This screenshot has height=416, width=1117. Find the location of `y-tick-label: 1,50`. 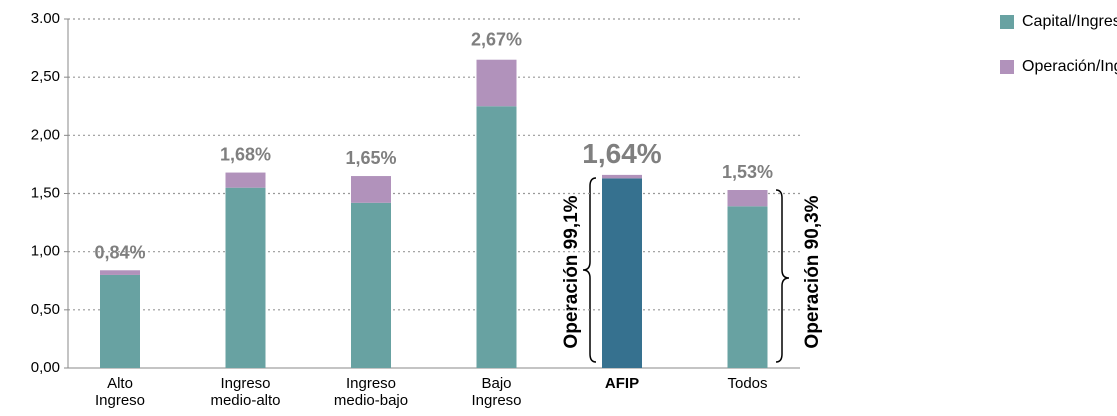

y-tick-label: 1,50 is located at coordinates (45, 192).